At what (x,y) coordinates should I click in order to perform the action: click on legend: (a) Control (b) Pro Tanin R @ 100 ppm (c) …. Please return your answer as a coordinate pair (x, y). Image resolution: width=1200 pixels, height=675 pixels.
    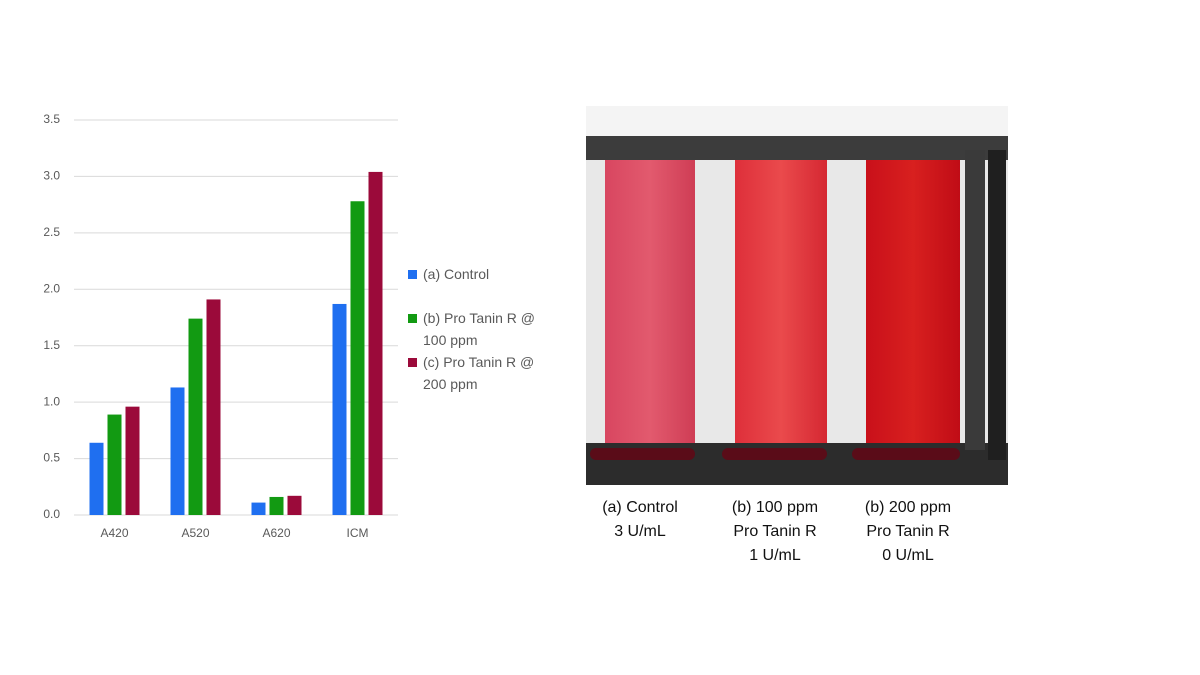
    Looking at the image, I should click on (483, 329).